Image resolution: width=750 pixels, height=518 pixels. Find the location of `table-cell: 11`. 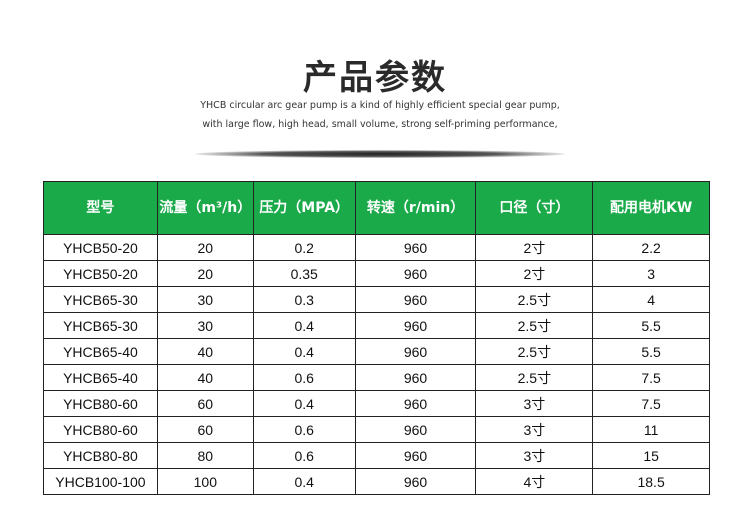

table-cell: 11 is located at coordinates (651, 429).